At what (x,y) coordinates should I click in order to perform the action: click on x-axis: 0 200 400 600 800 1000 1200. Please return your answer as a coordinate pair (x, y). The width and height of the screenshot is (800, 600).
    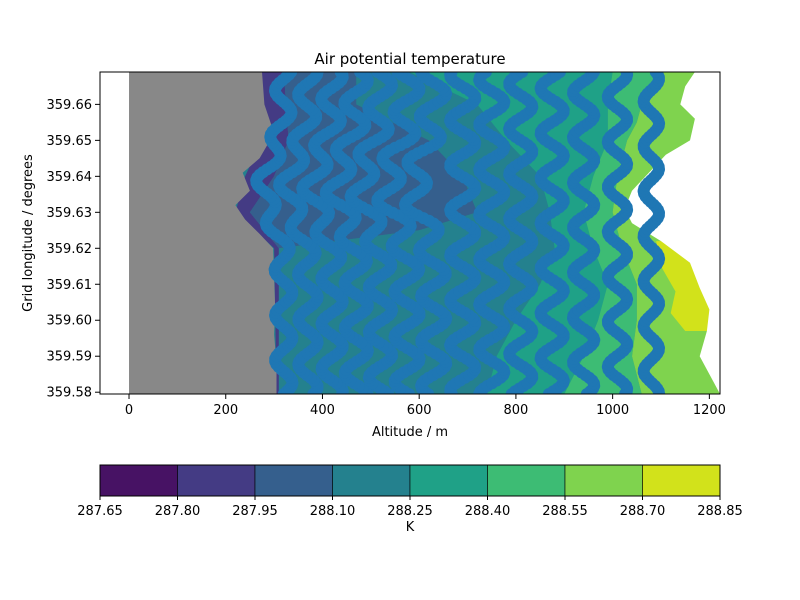
    Looking at the image, I should click on (425, 406).